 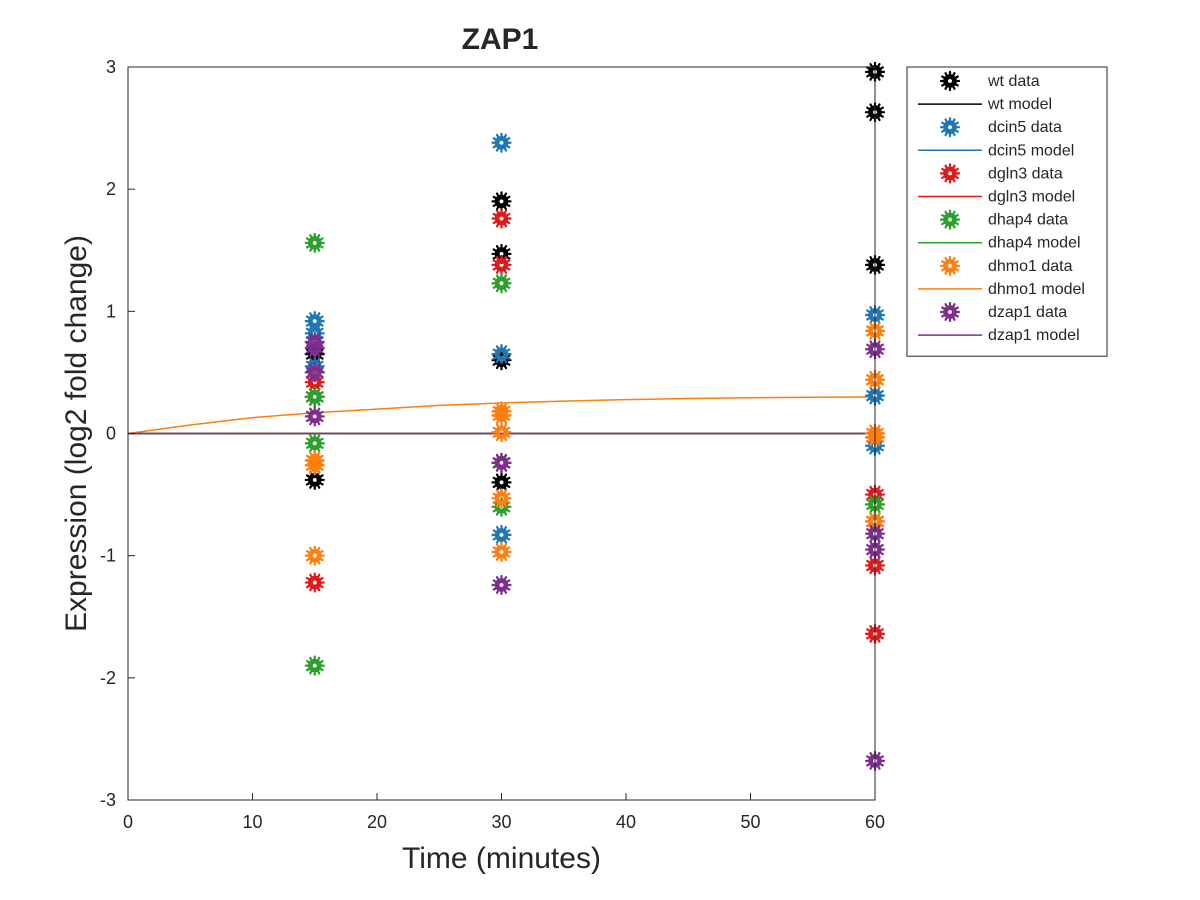 What do you see at coordinates (1025, 173) in the screenshot?
I see `legend-label-dgln3-data: dgln3 data` at bounding box center [1025, 173].